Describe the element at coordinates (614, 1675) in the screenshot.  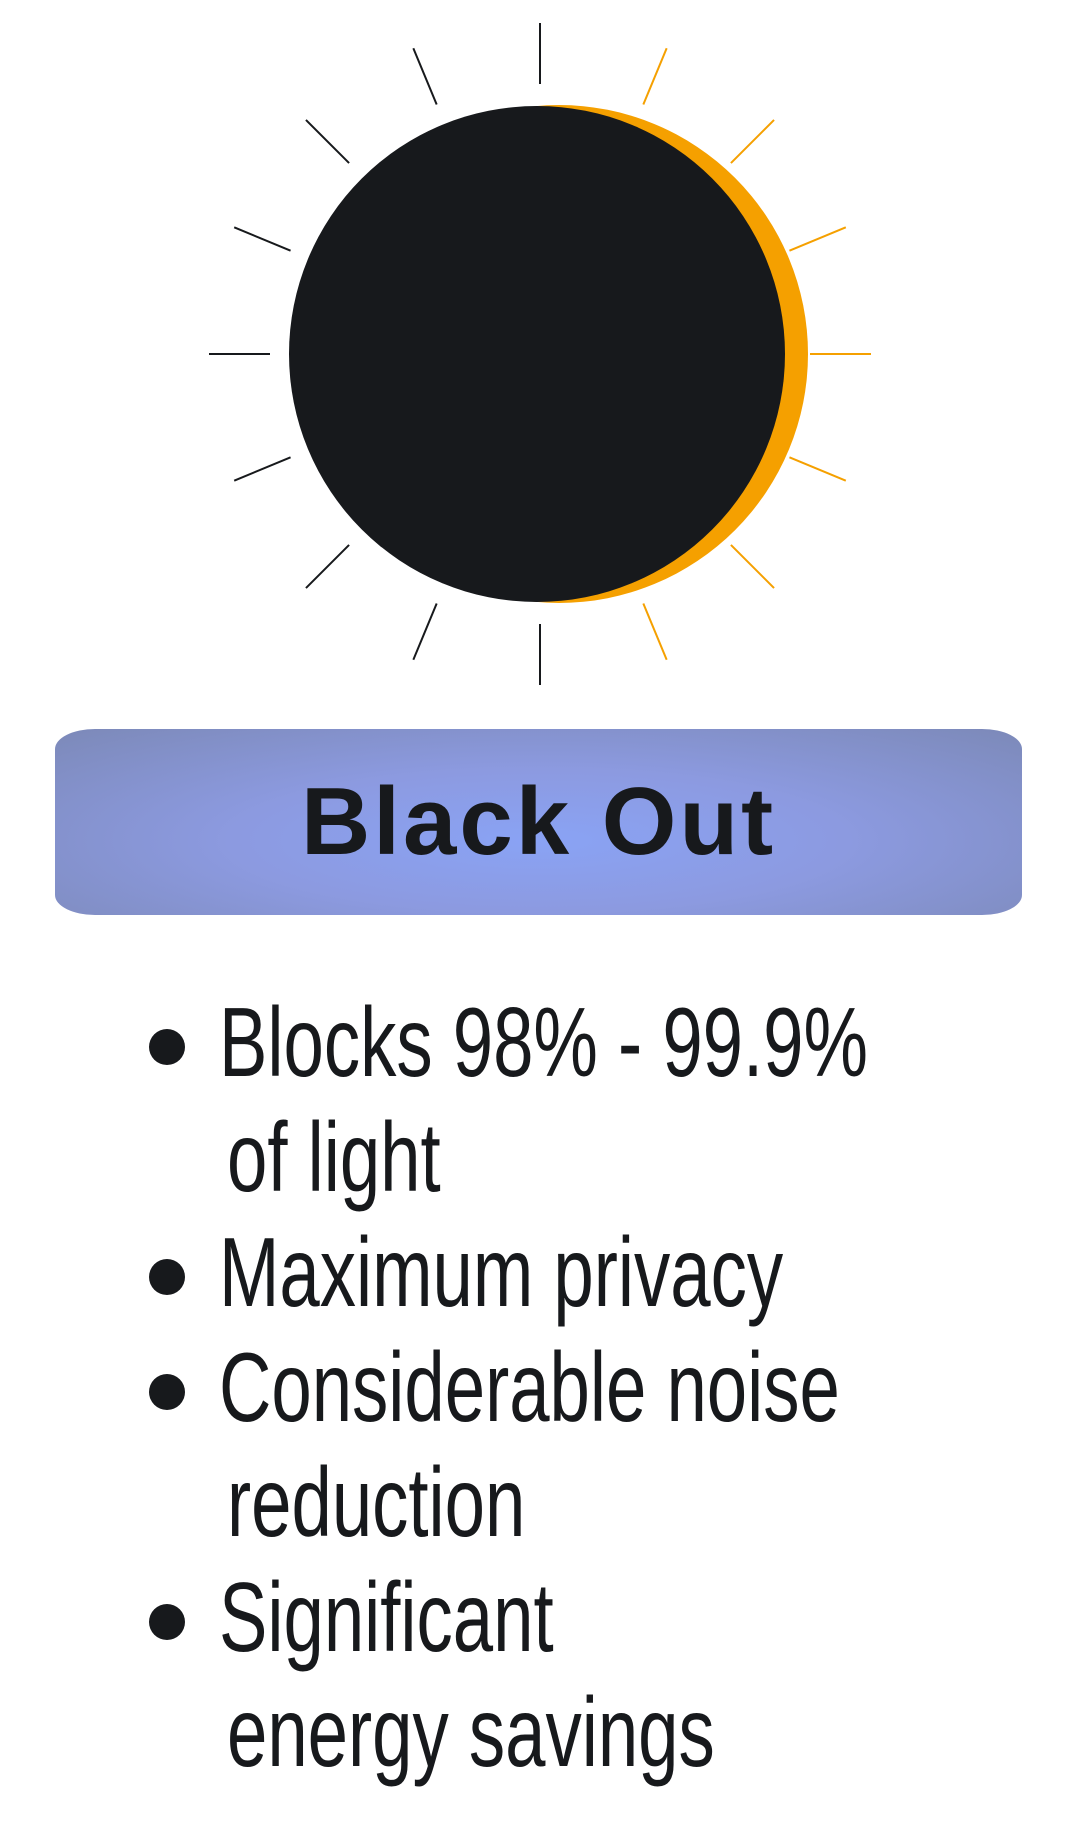
I see `list-item: Significant energy savings` at that location.